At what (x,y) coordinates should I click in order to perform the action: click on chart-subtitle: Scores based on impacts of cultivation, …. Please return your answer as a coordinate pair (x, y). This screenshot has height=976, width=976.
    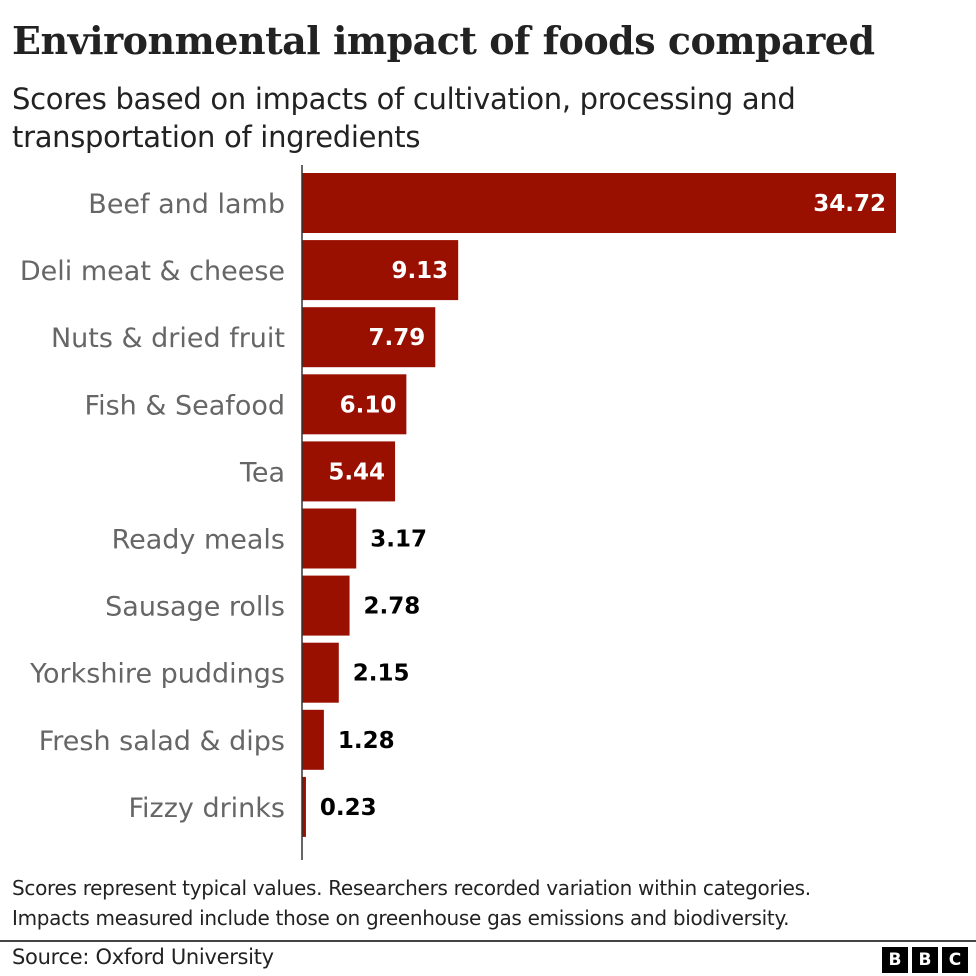
    Looking at the image, I should click on (404, 118).